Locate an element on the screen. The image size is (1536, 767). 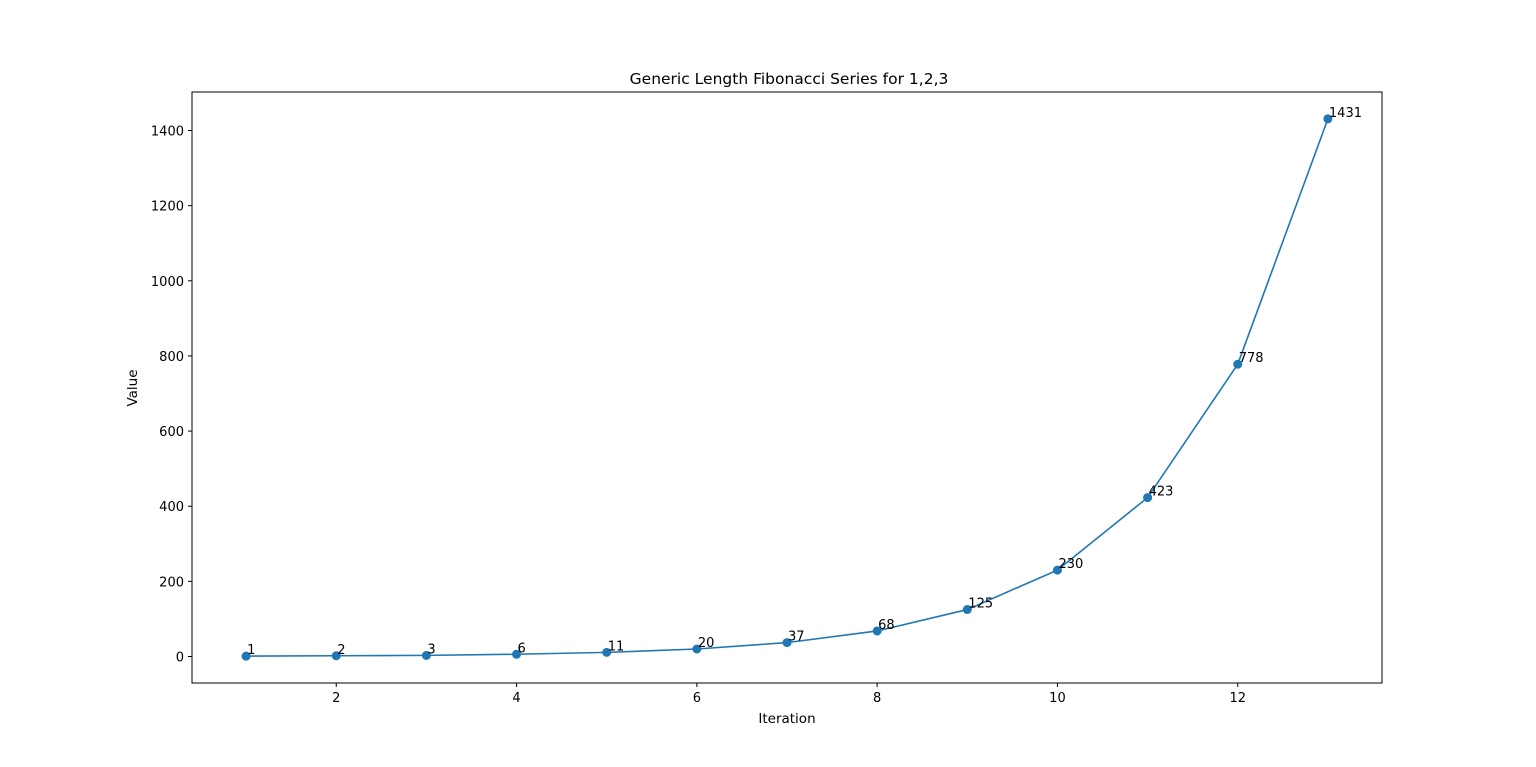
data-label: 20 is located at coordinates (706, 643).